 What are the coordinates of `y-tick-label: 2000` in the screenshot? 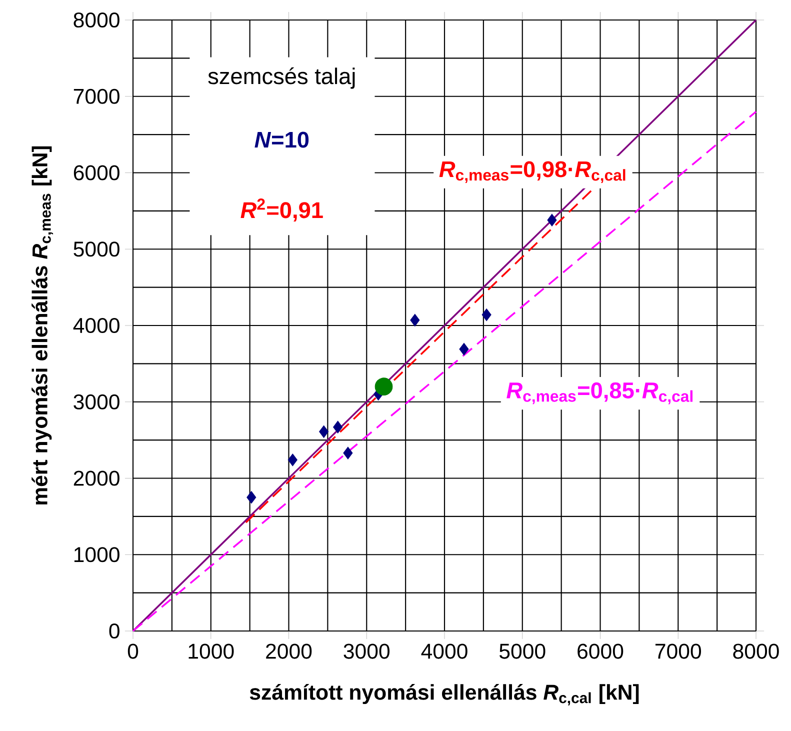 It's located at (97, 478).